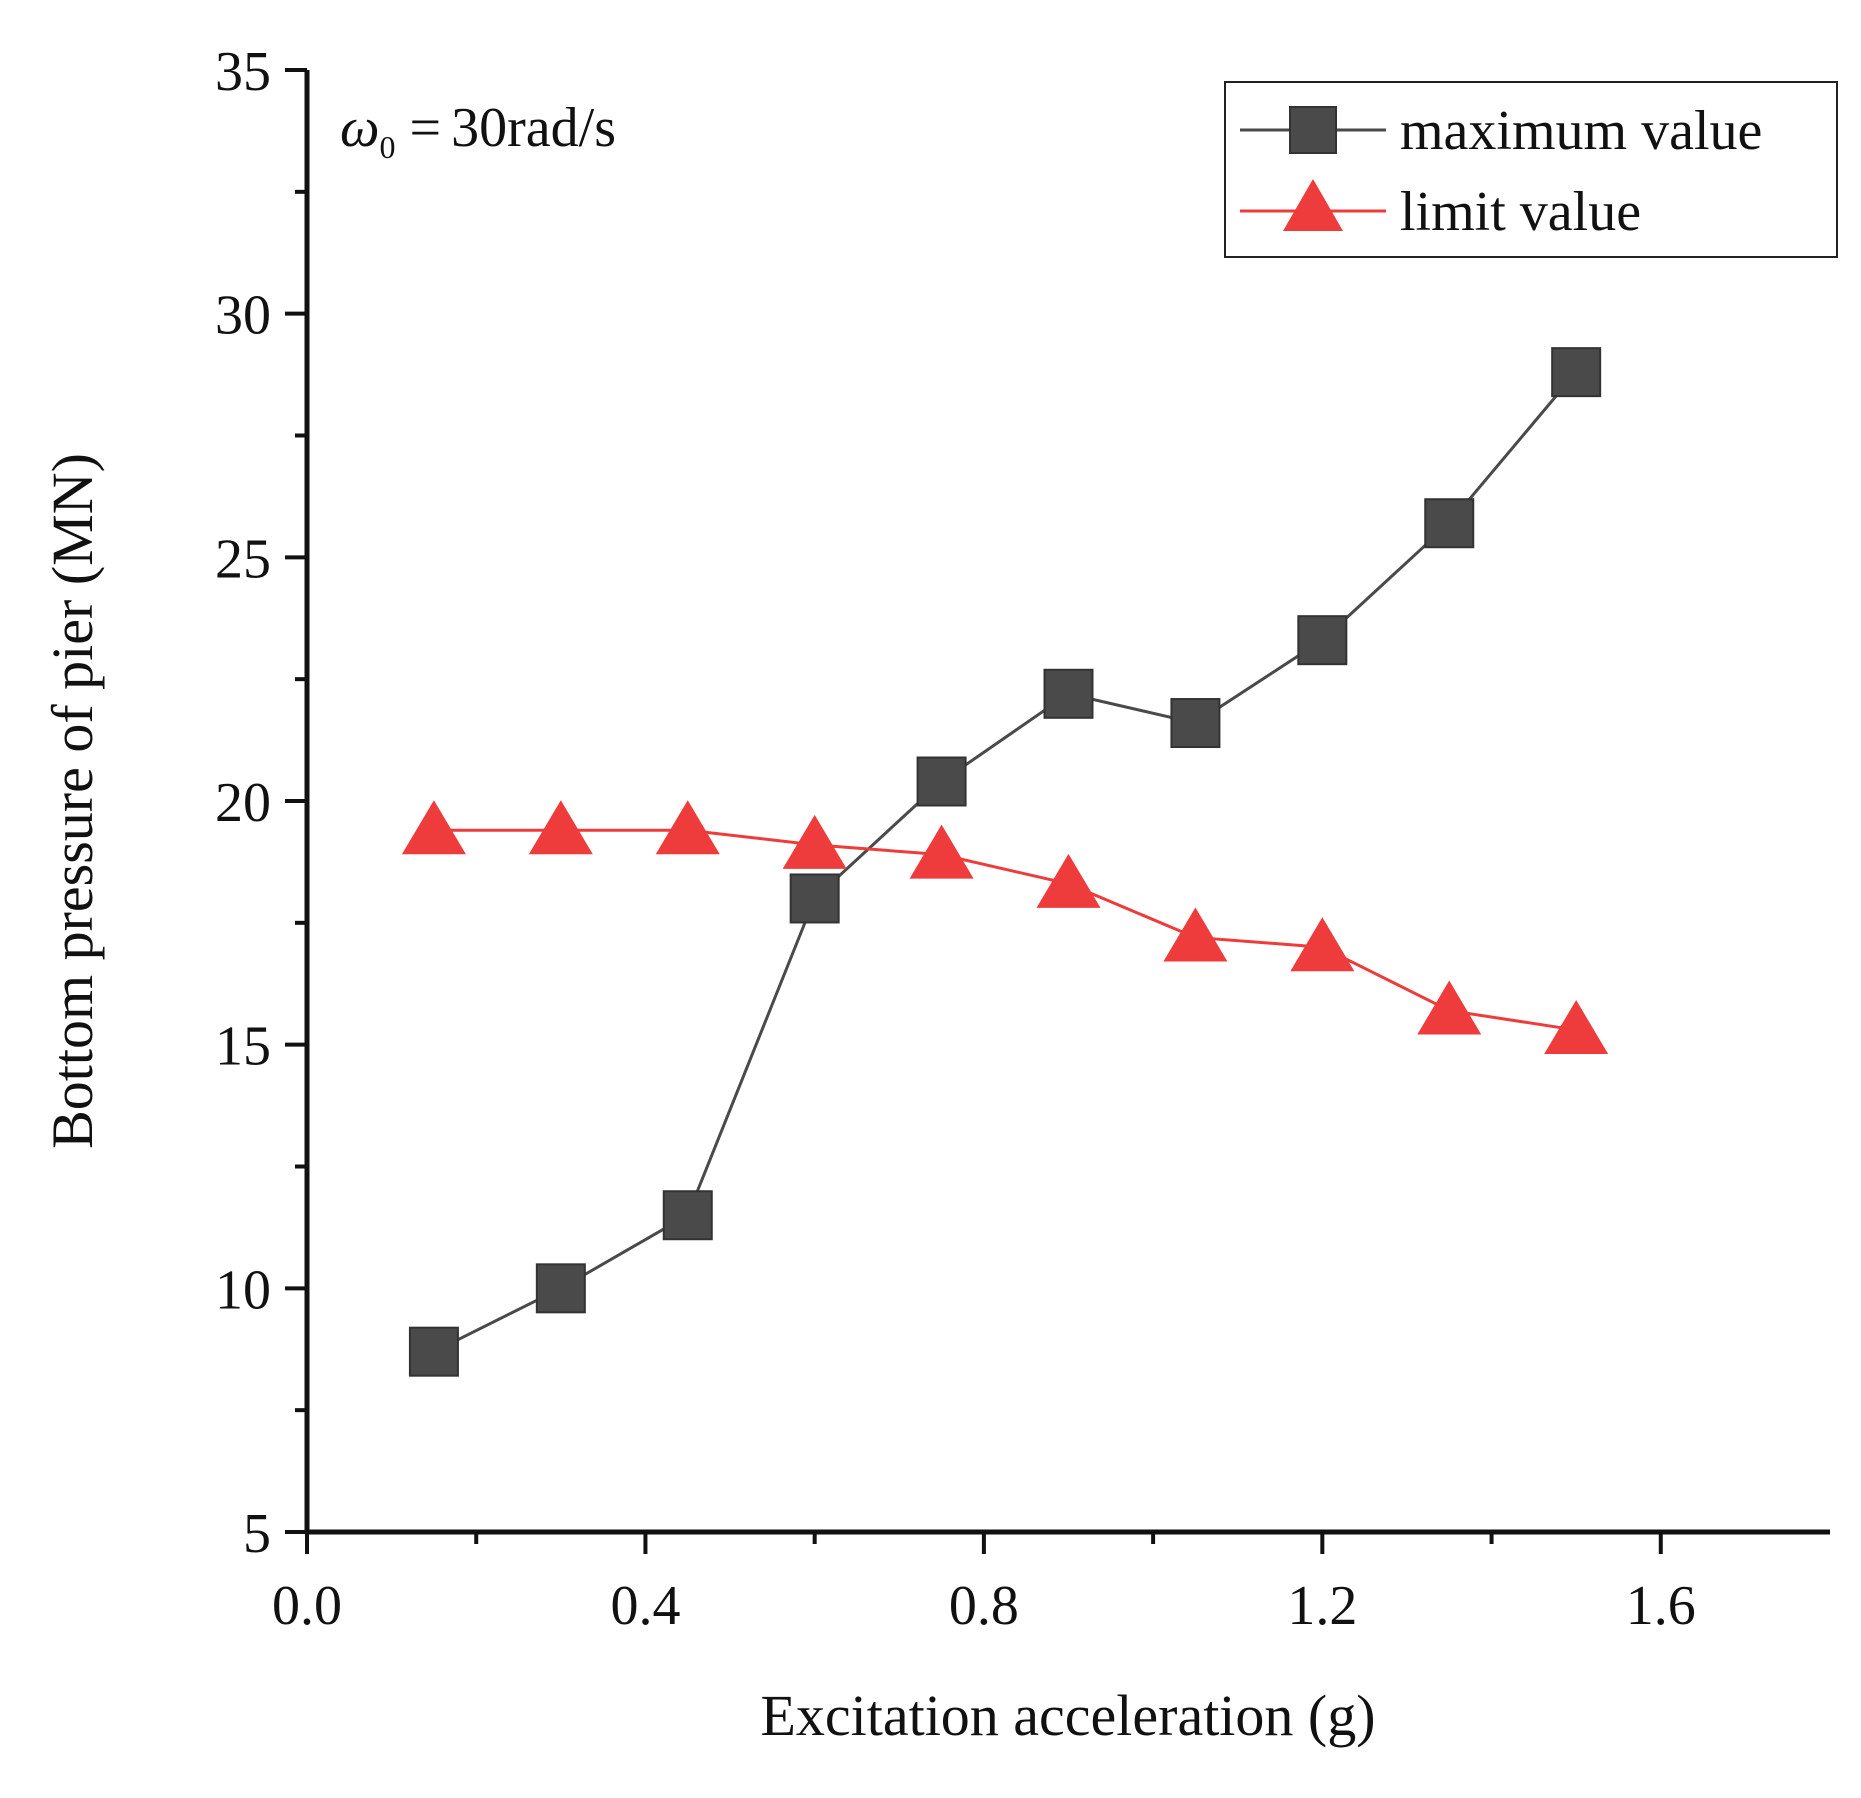 Image resolution: width=1861 pixels, height=1798 pixels. Describe the element at coordinates (1005, 930) in the screenshot. I see `series-line-limit-value` at that location.